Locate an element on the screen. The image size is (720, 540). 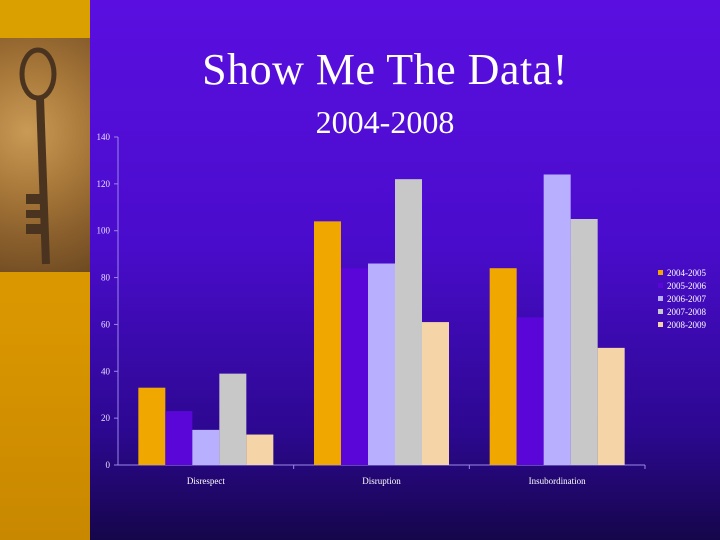
y-tick-label: 80 is located at coordinates (106, 278).